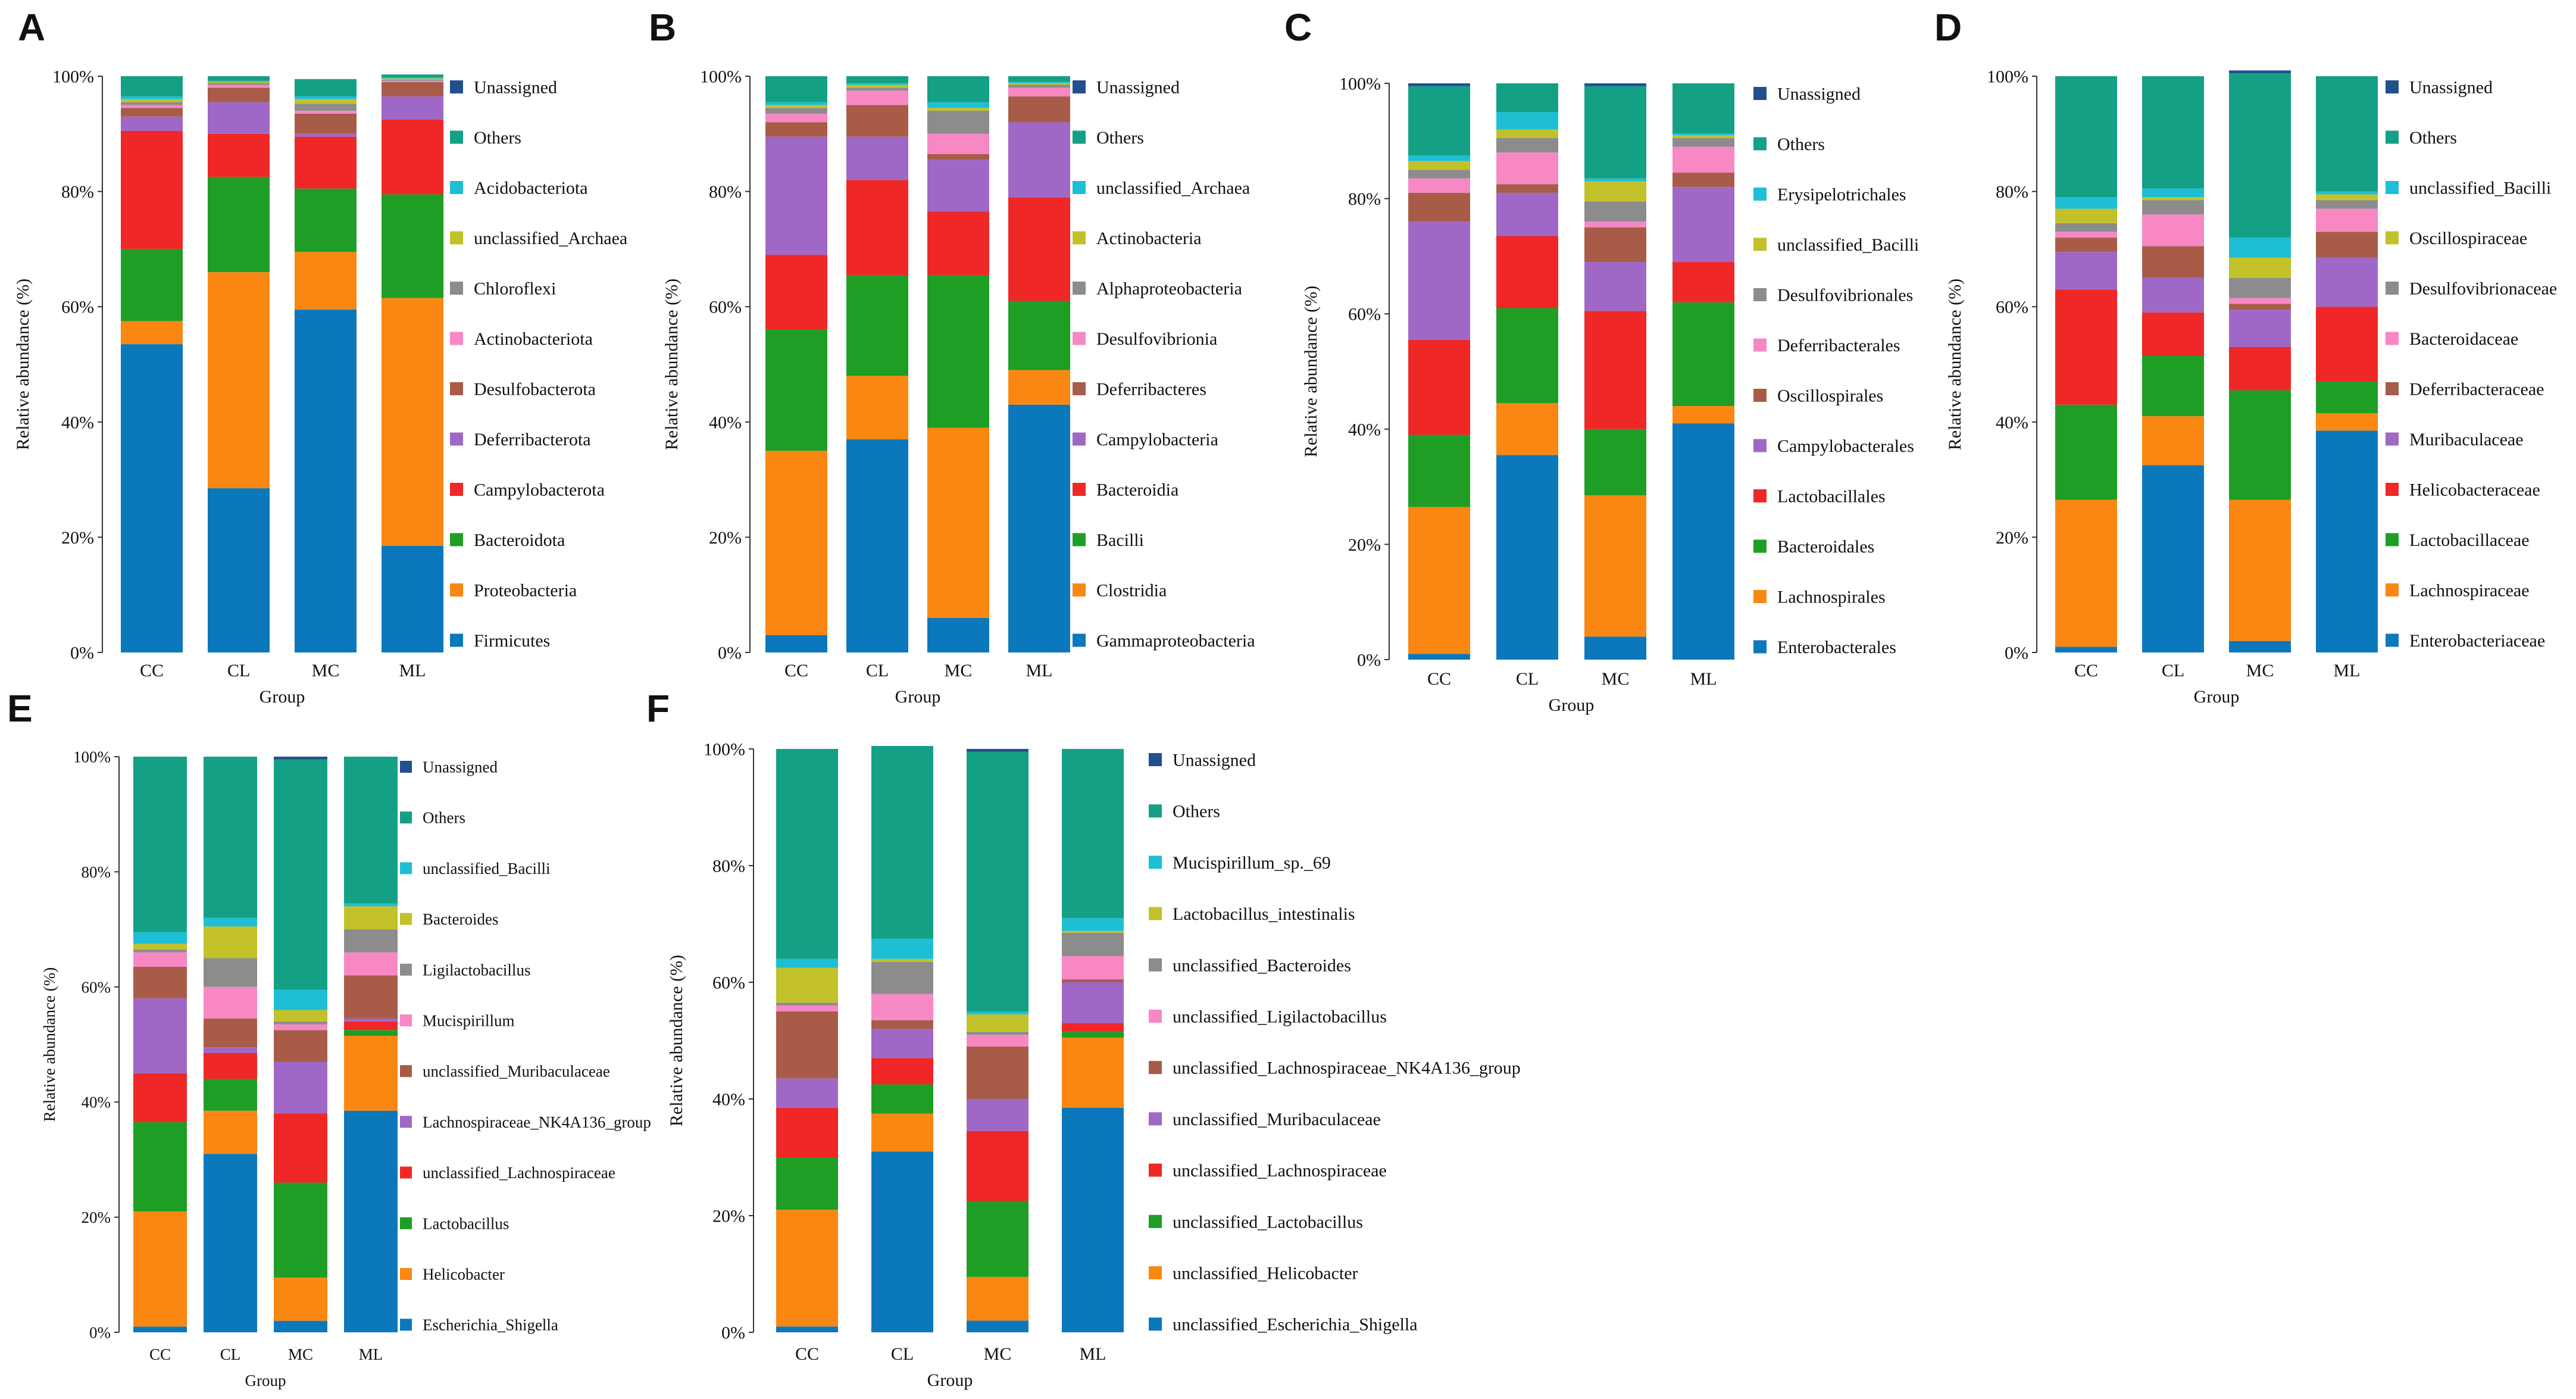 The width and height of the screenshot is (2576, 1399). I want to click on bar-segment-CC-Deferribacteres, so click(796, 129).